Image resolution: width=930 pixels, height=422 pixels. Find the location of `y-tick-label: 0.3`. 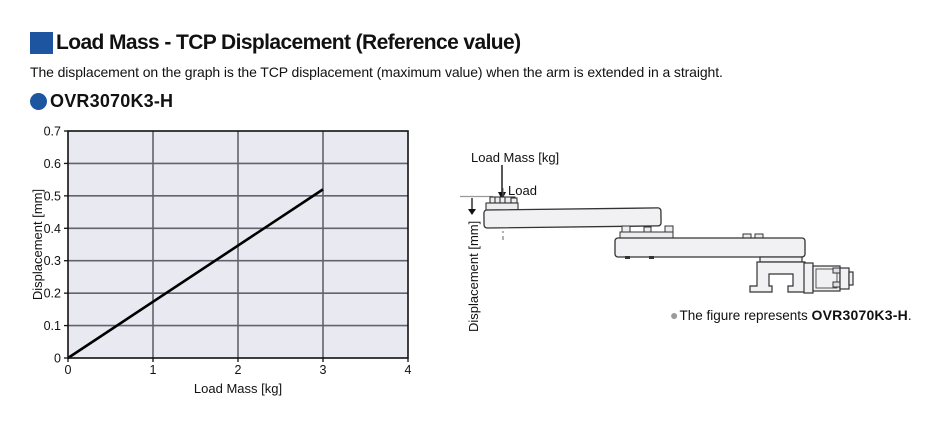

y-tick-label: 0.3 is located at coordinates (52, 261).